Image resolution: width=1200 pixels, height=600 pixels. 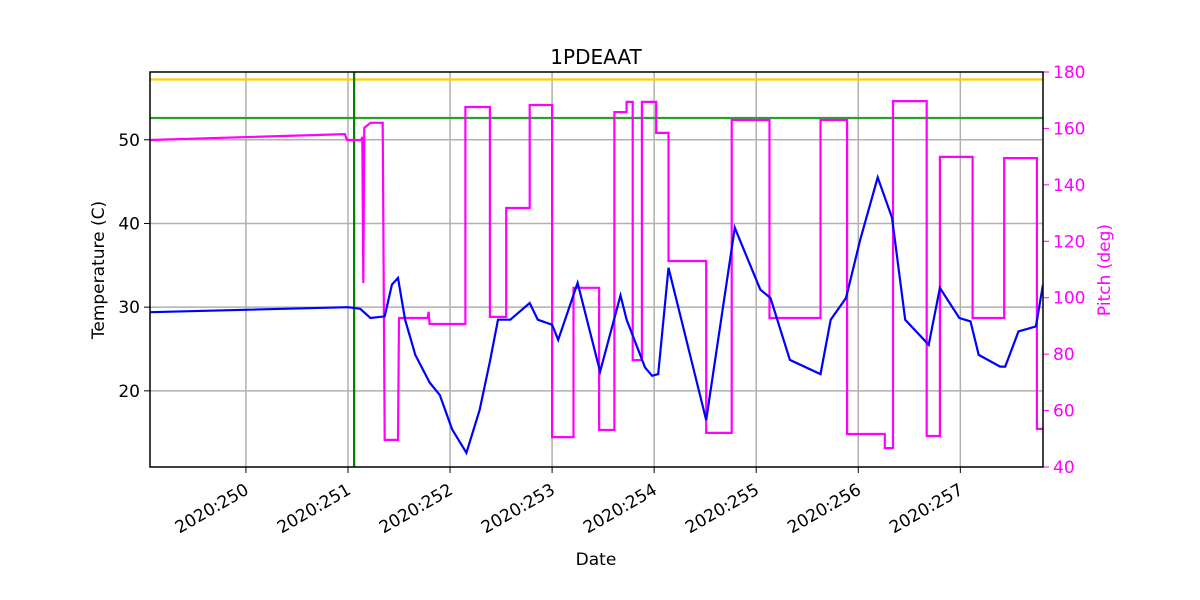 I want to click on y-tick-label: 20, so click(x=129, y=392).